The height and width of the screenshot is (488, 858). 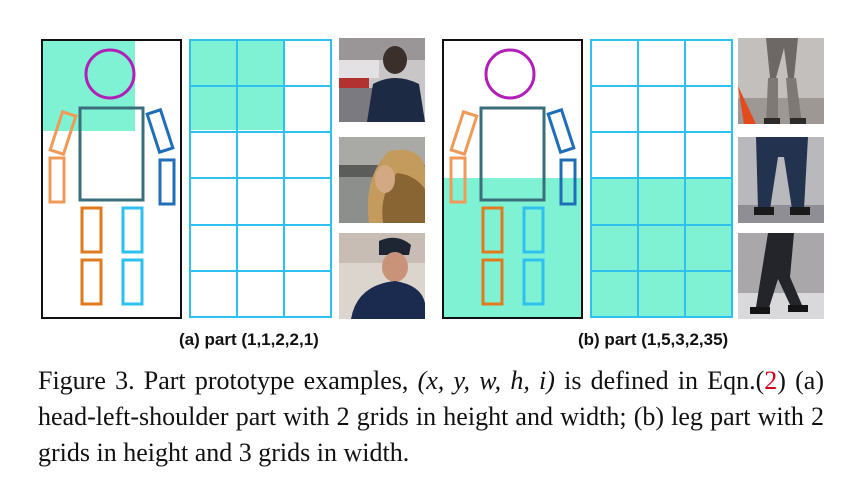 What do you see at coordinates (91, 230) in the screenshot?
I see `left-upper-leg-a` at bounding box center [91, 230].